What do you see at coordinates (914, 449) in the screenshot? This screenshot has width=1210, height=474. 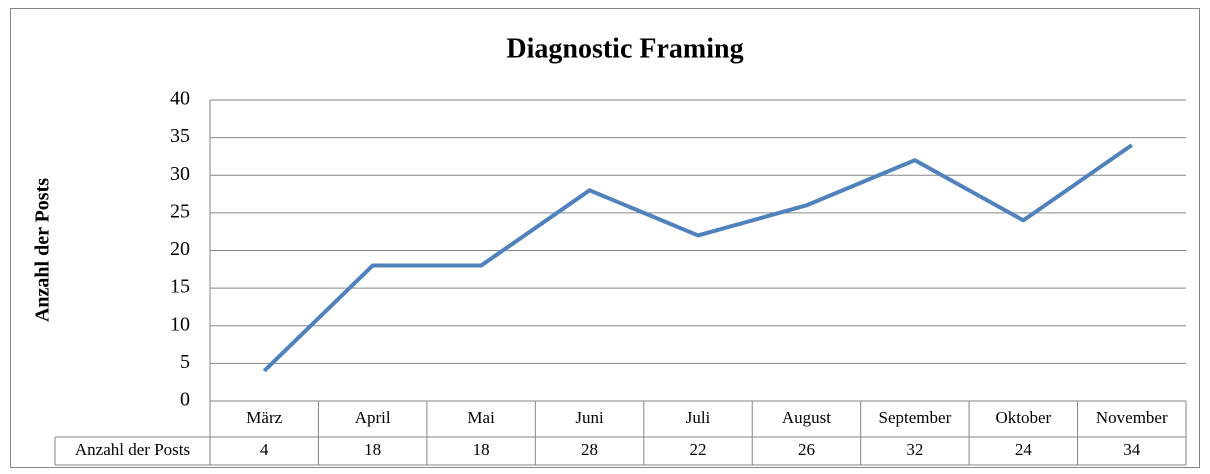 I see `table-value: 32` at bounding box center [914, 449].